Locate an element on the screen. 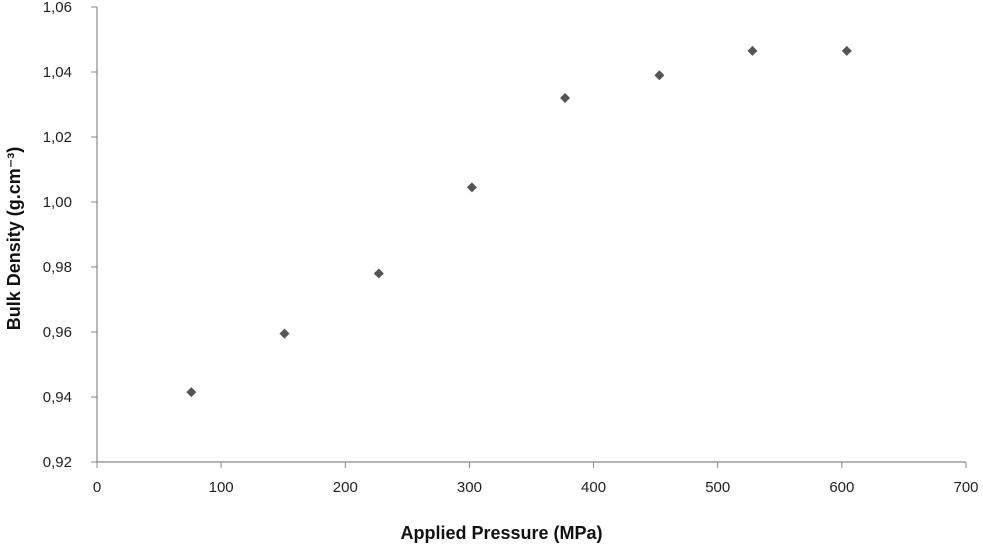 This screenshot has width=983, height=545. x-tick-label: 0 is located at coordinates (97, 487).